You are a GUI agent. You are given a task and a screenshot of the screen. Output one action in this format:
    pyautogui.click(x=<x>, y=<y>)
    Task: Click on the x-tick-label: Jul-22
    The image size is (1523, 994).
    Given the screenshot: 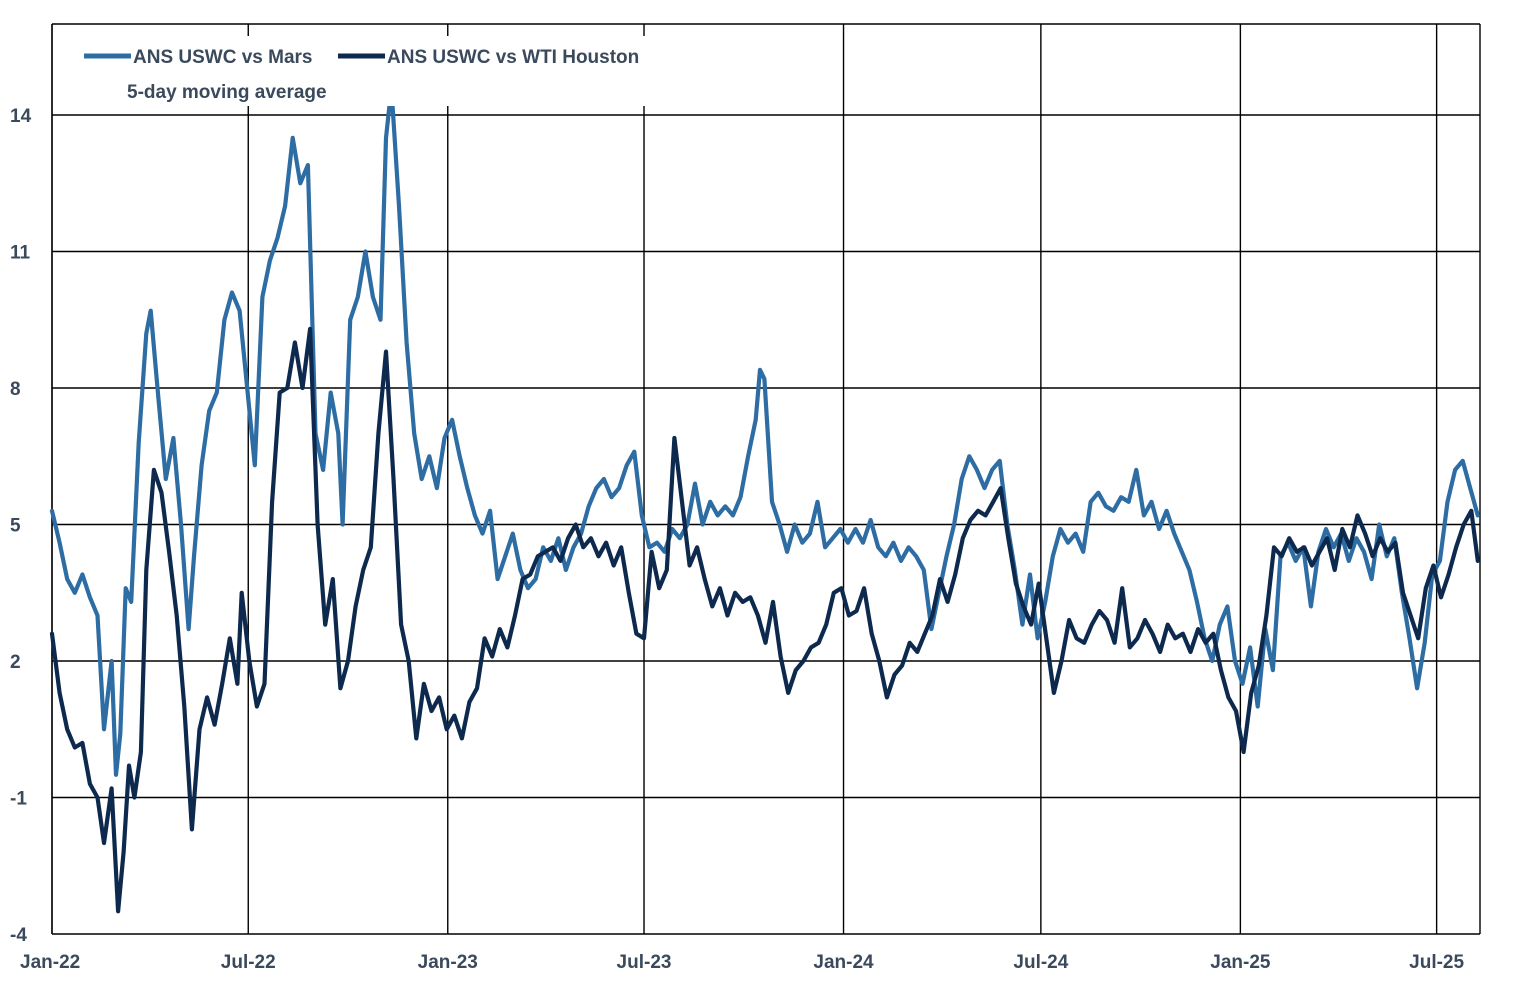 What is the action you would take?
    pyautogui.click(x=248, y=962)
    